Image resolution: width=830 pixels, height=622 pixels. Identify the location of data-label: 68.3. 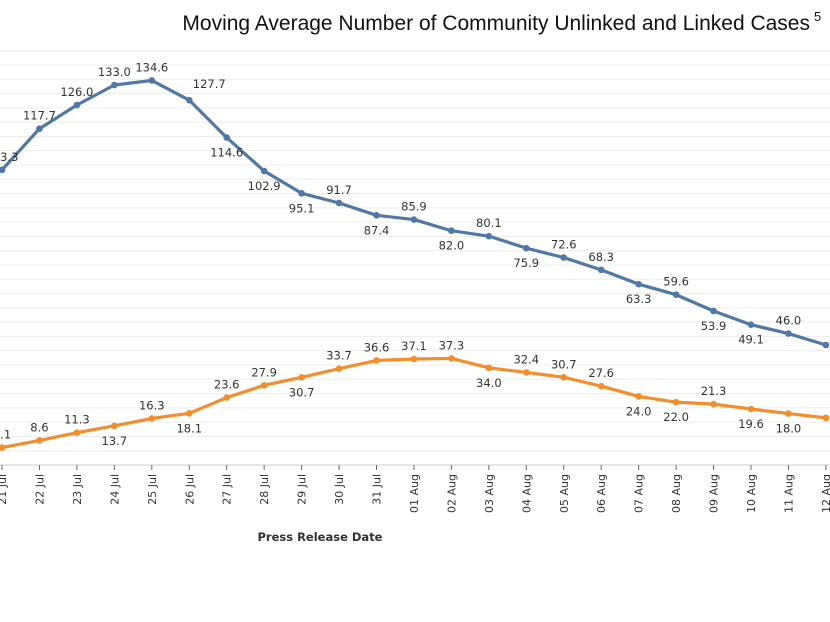
(601, 257).